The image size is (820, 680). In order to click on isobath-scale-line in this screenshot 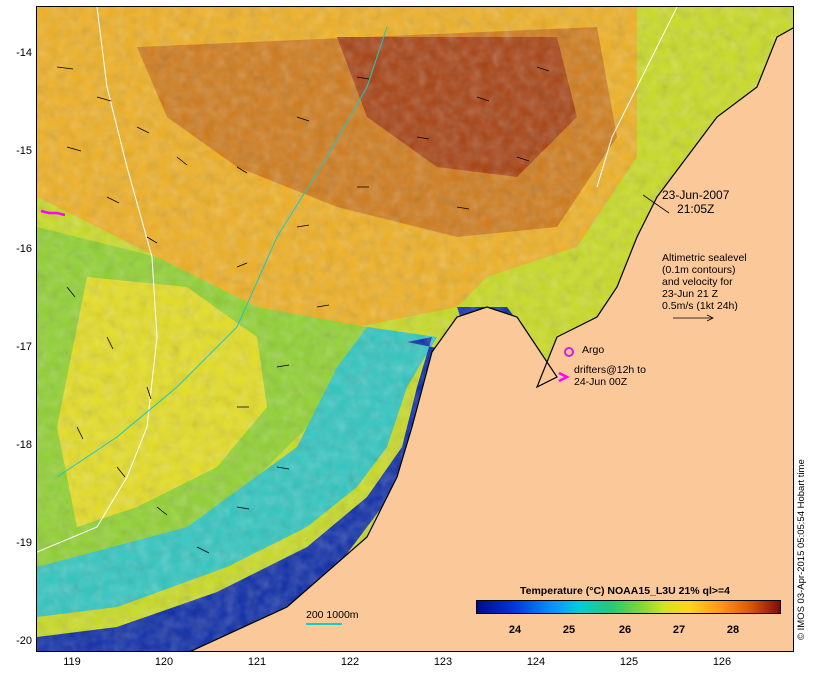, I will do `click(324, 624)`.